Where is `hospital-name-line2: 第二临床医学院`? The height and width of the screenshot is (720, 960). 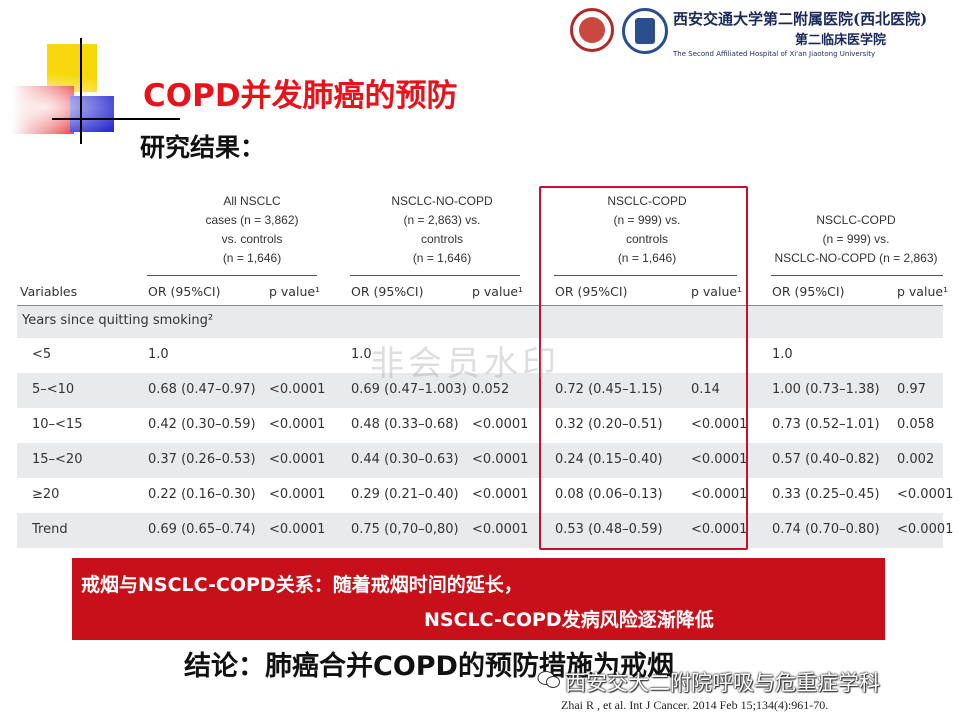
hospital-name-line2: 第二临床医学院 is located at coordinates (841, 40).